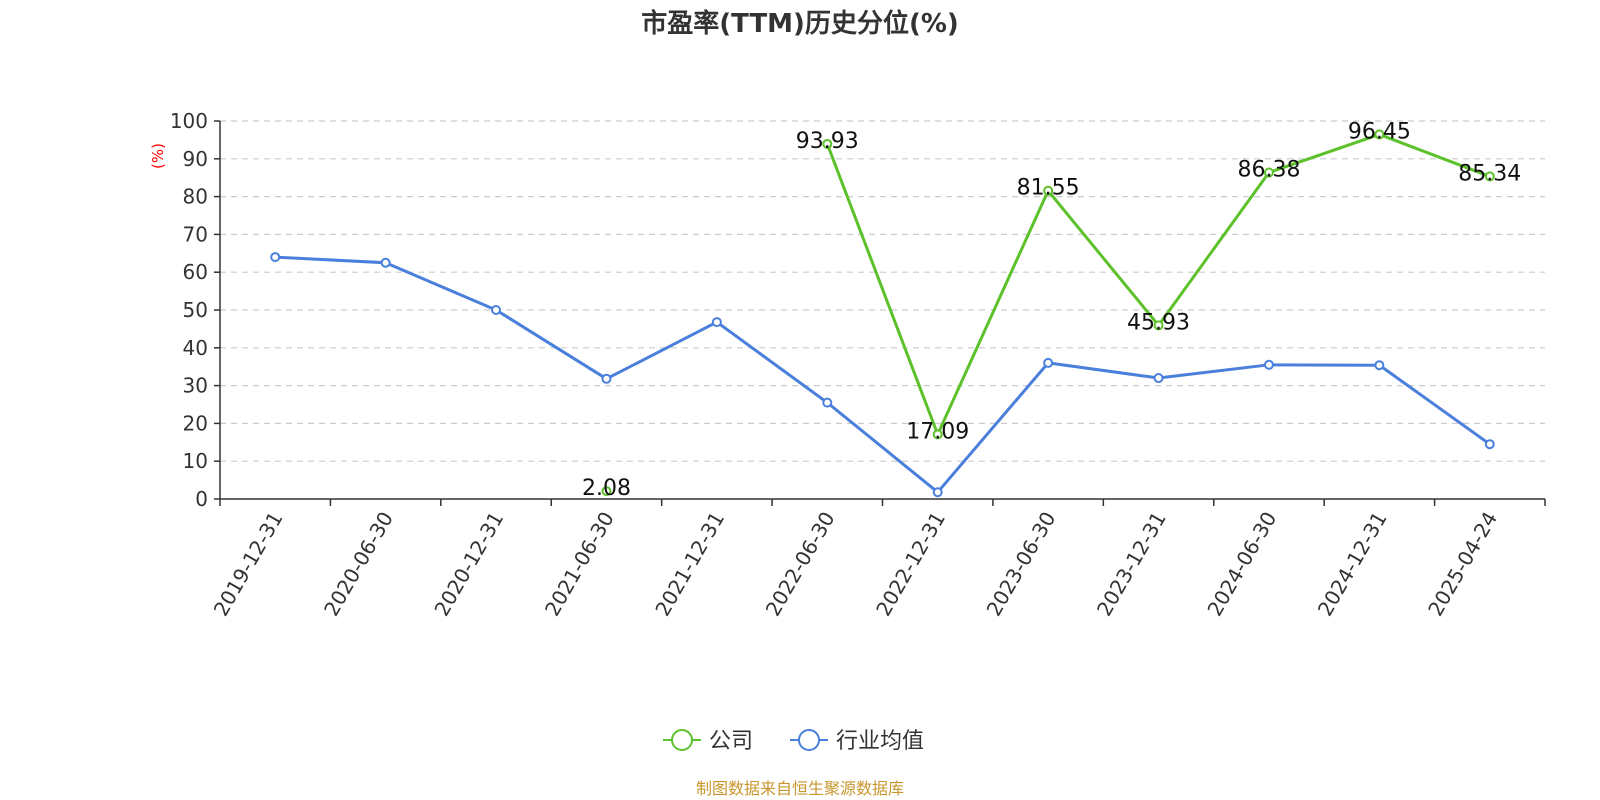 This screenshot has width=1600, height=800. What do you see at coordinates (1462, 564) in the screenshot?
I see `x-tick-label: 2025-04-24` at bounding box center [1462, 564].